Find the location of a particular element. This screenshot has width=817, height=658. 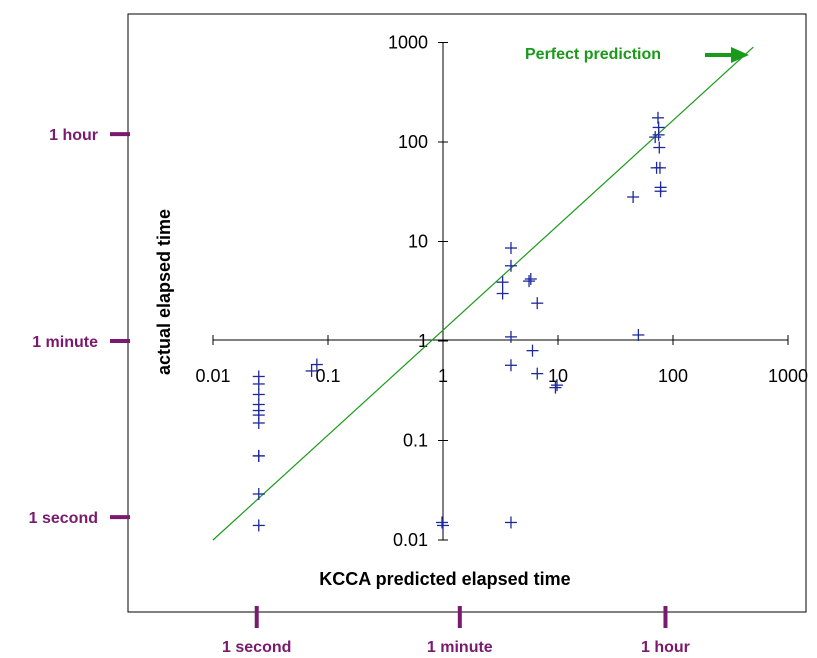

x-tick-label: 100 is located at coordinates (673, 376).